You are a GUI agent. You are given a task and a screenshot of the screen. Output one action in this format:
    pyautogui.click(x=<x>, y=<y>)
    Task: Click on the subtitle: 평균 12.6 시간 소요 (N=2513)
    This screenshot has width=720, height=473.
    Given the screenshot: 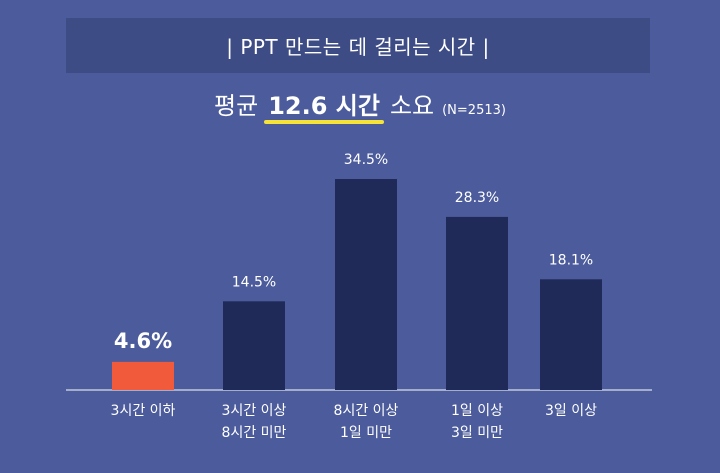 What is the action you would take?
    pyautogui.click(x=360, y=106)
    